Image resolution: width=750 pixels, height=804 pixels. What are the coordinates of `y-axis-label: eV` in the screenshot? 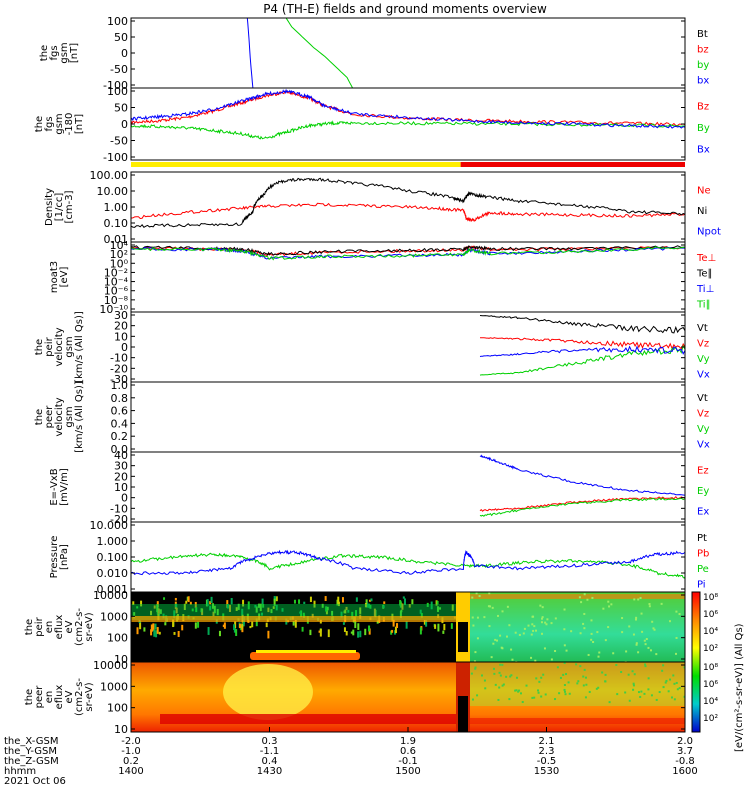 It's located at (69, 696).